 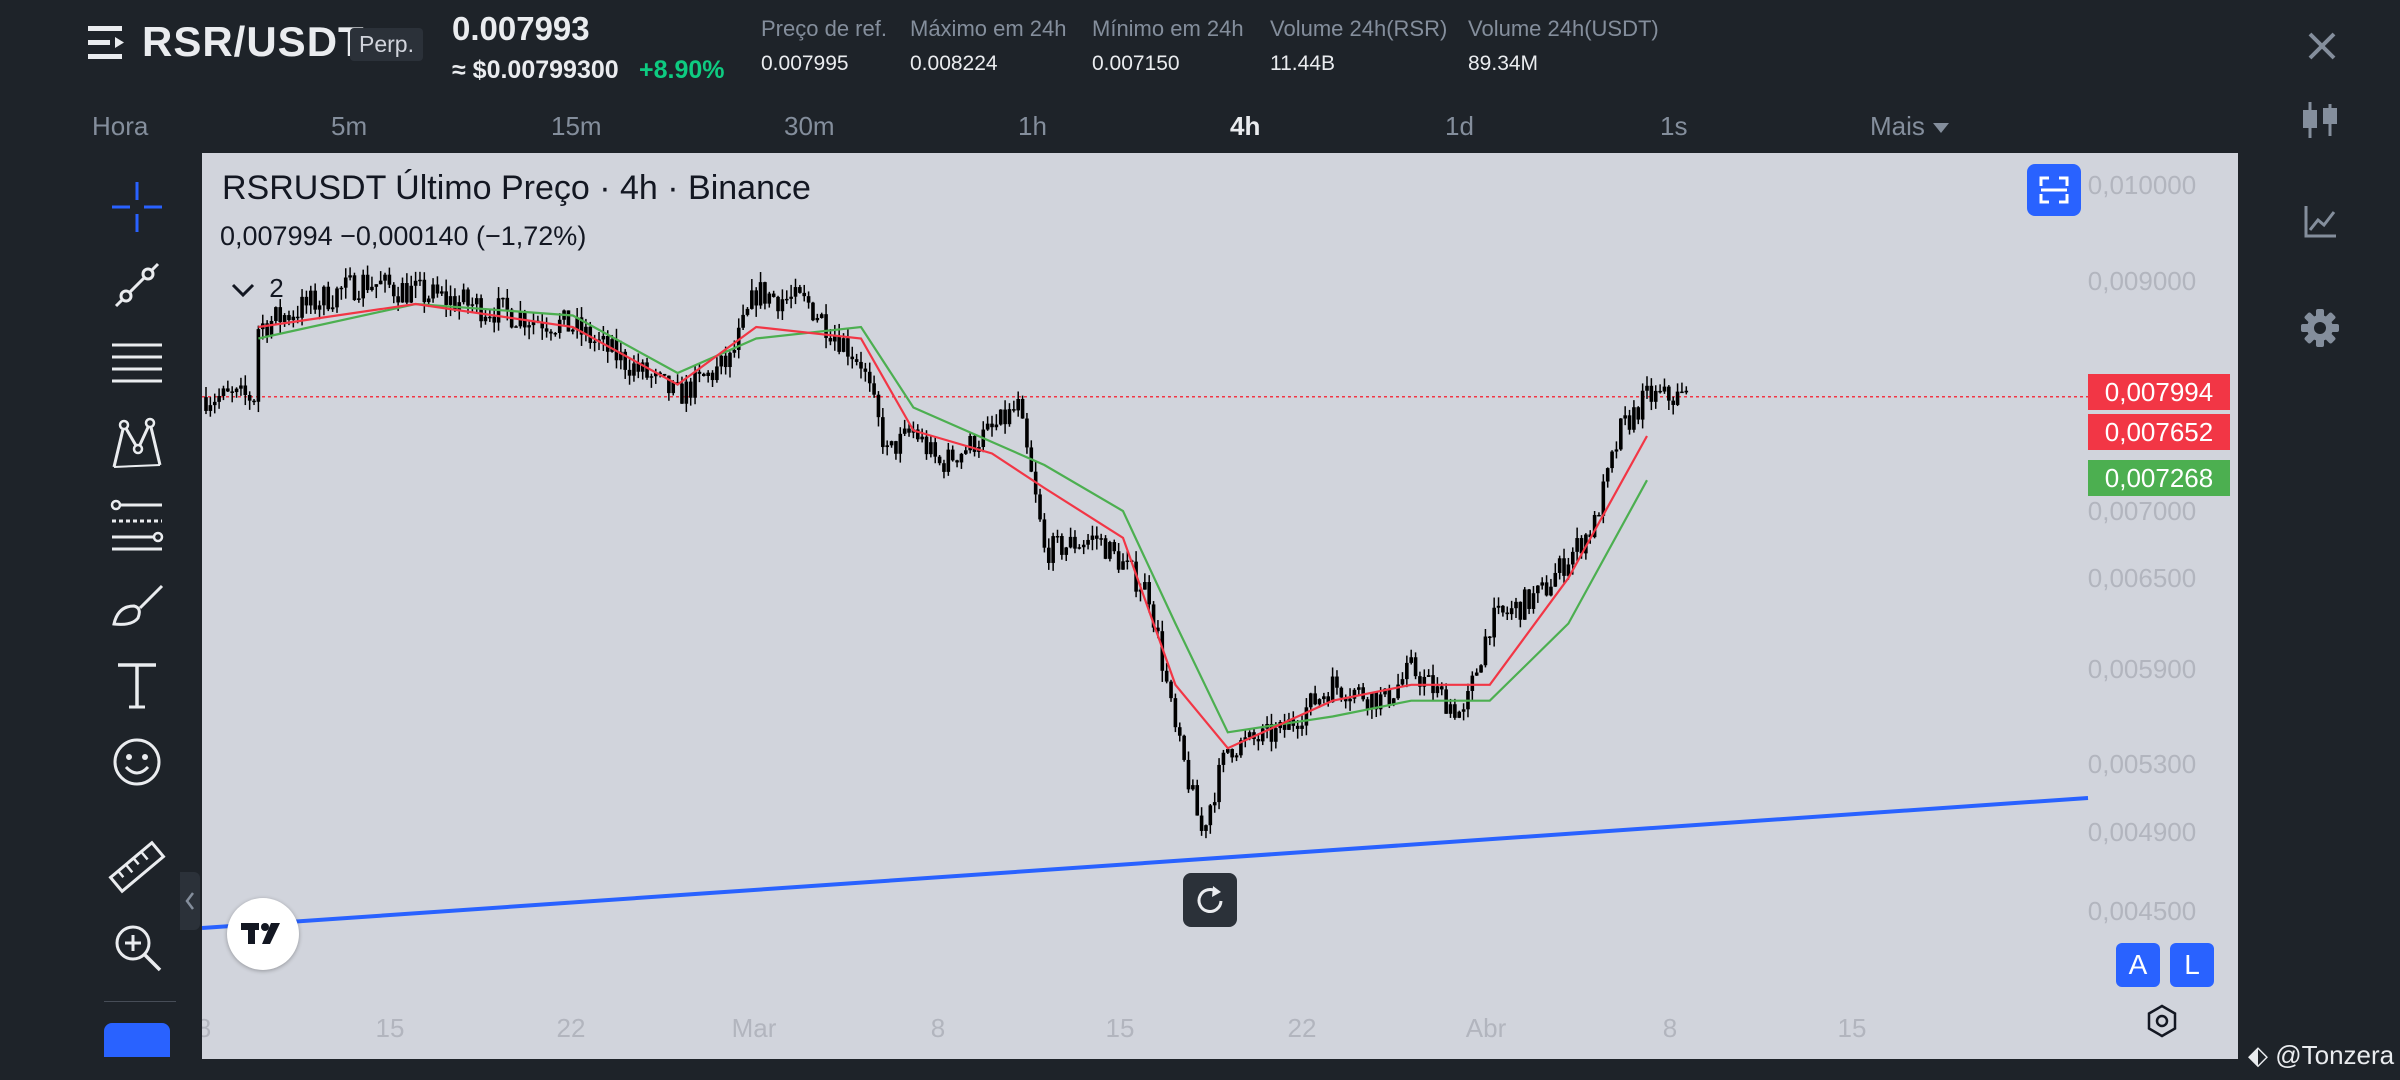 I want to click on ruler-icon, so click(x=137, y=867).